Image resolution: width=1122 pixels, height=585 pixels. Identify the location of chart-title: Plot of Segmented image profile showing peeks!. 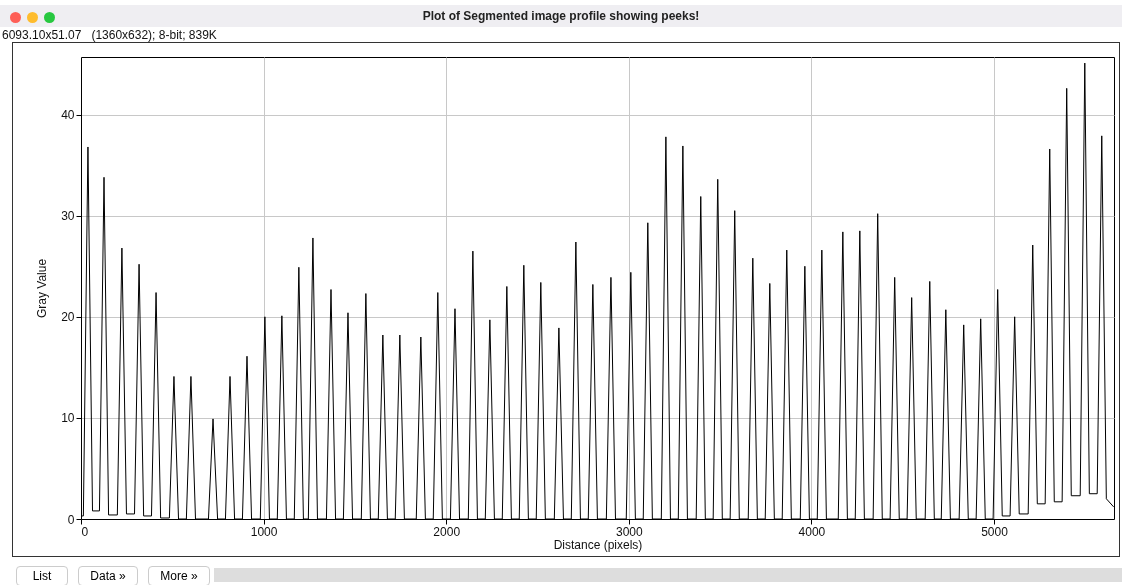
(561, 16).